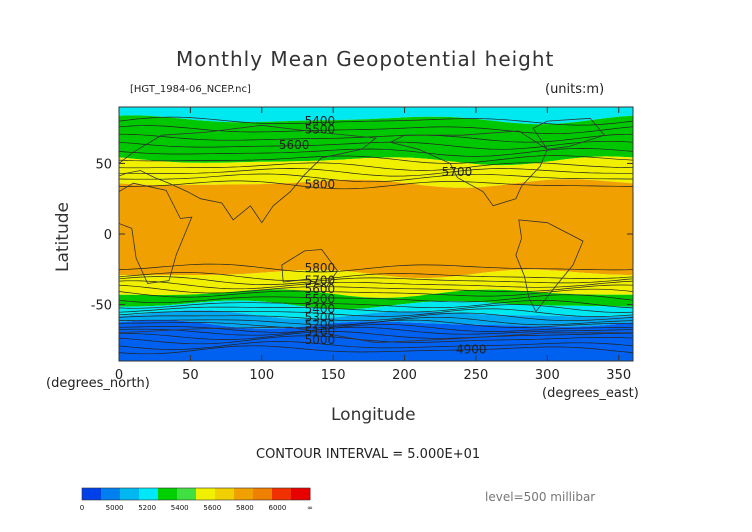 The height and width of the screenshot is (532, 752). I want to click on contour-label: 4900, so click(471, 350).